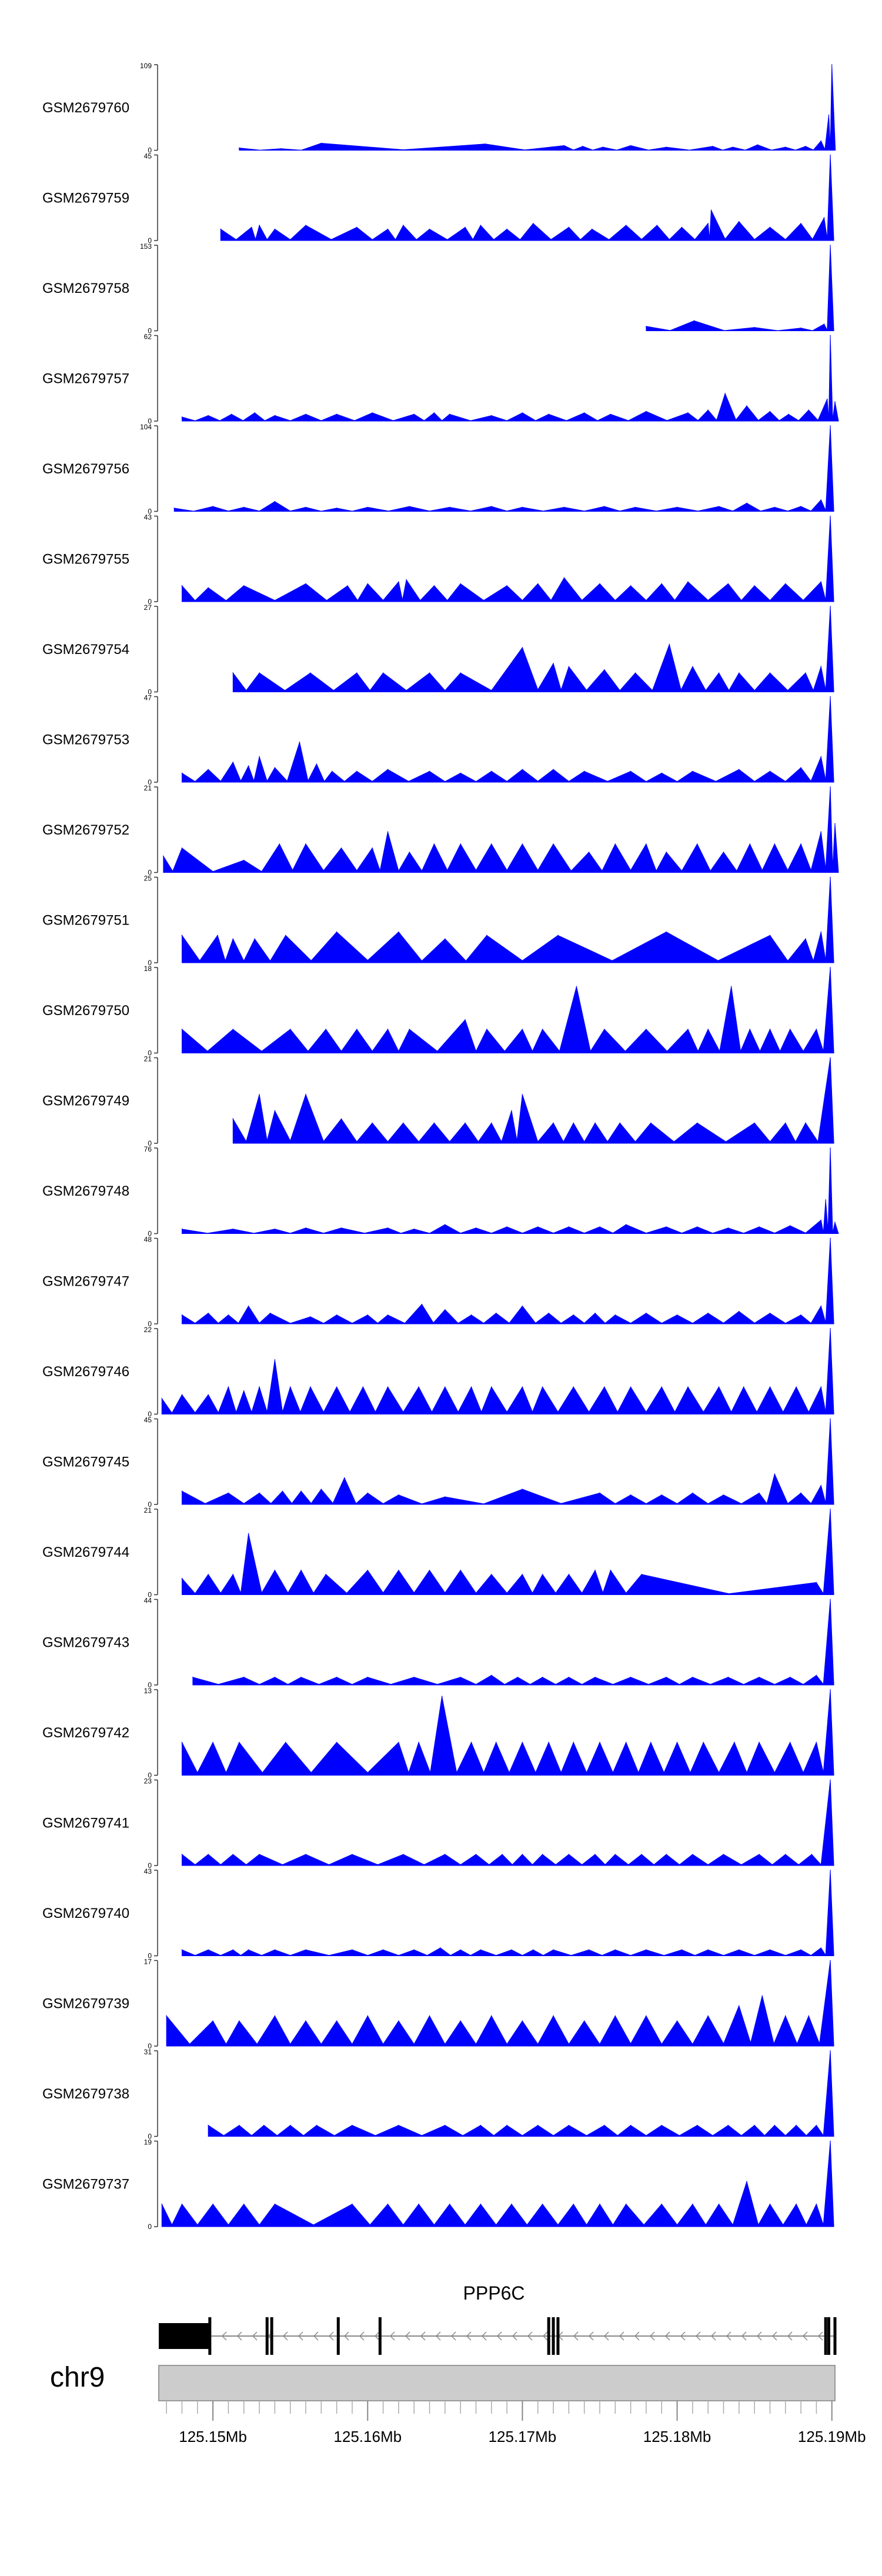  I want to click on track-ymax-label: 27, so click(148, 607).